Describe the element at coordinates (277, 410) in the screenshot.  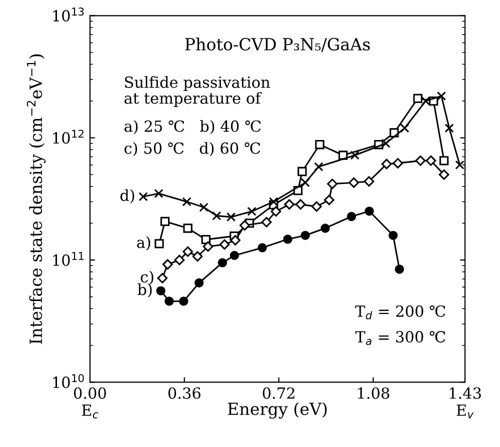
I see `x-axis-title: Energy (eV)` at that location.